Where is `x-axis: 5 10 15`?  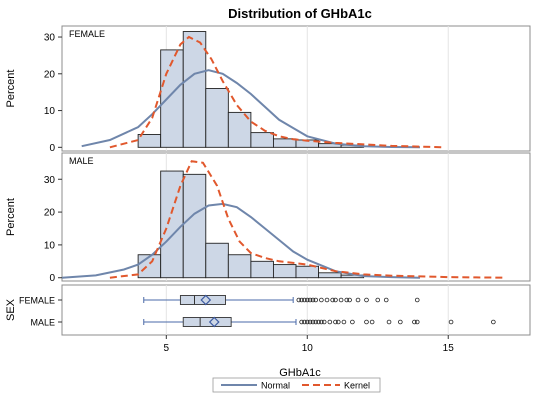
x-axis: 5 10 15 is located at coordinates (309, 344).